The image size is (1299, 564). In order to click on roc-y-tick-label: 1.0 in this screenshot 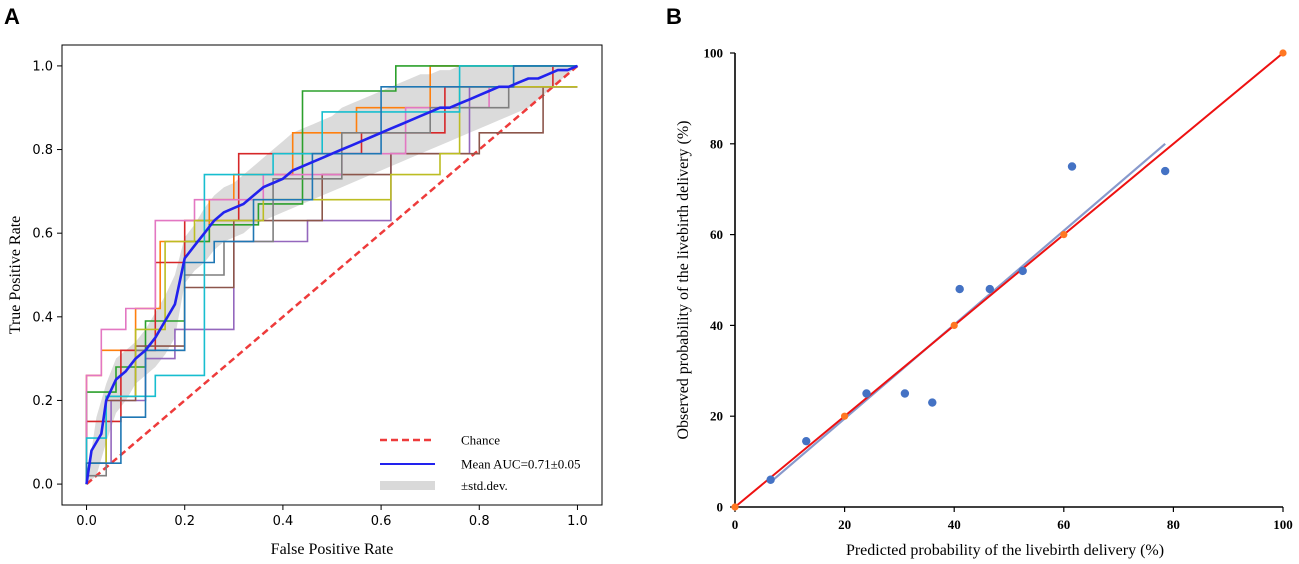, I will do `click(42, 66)`.